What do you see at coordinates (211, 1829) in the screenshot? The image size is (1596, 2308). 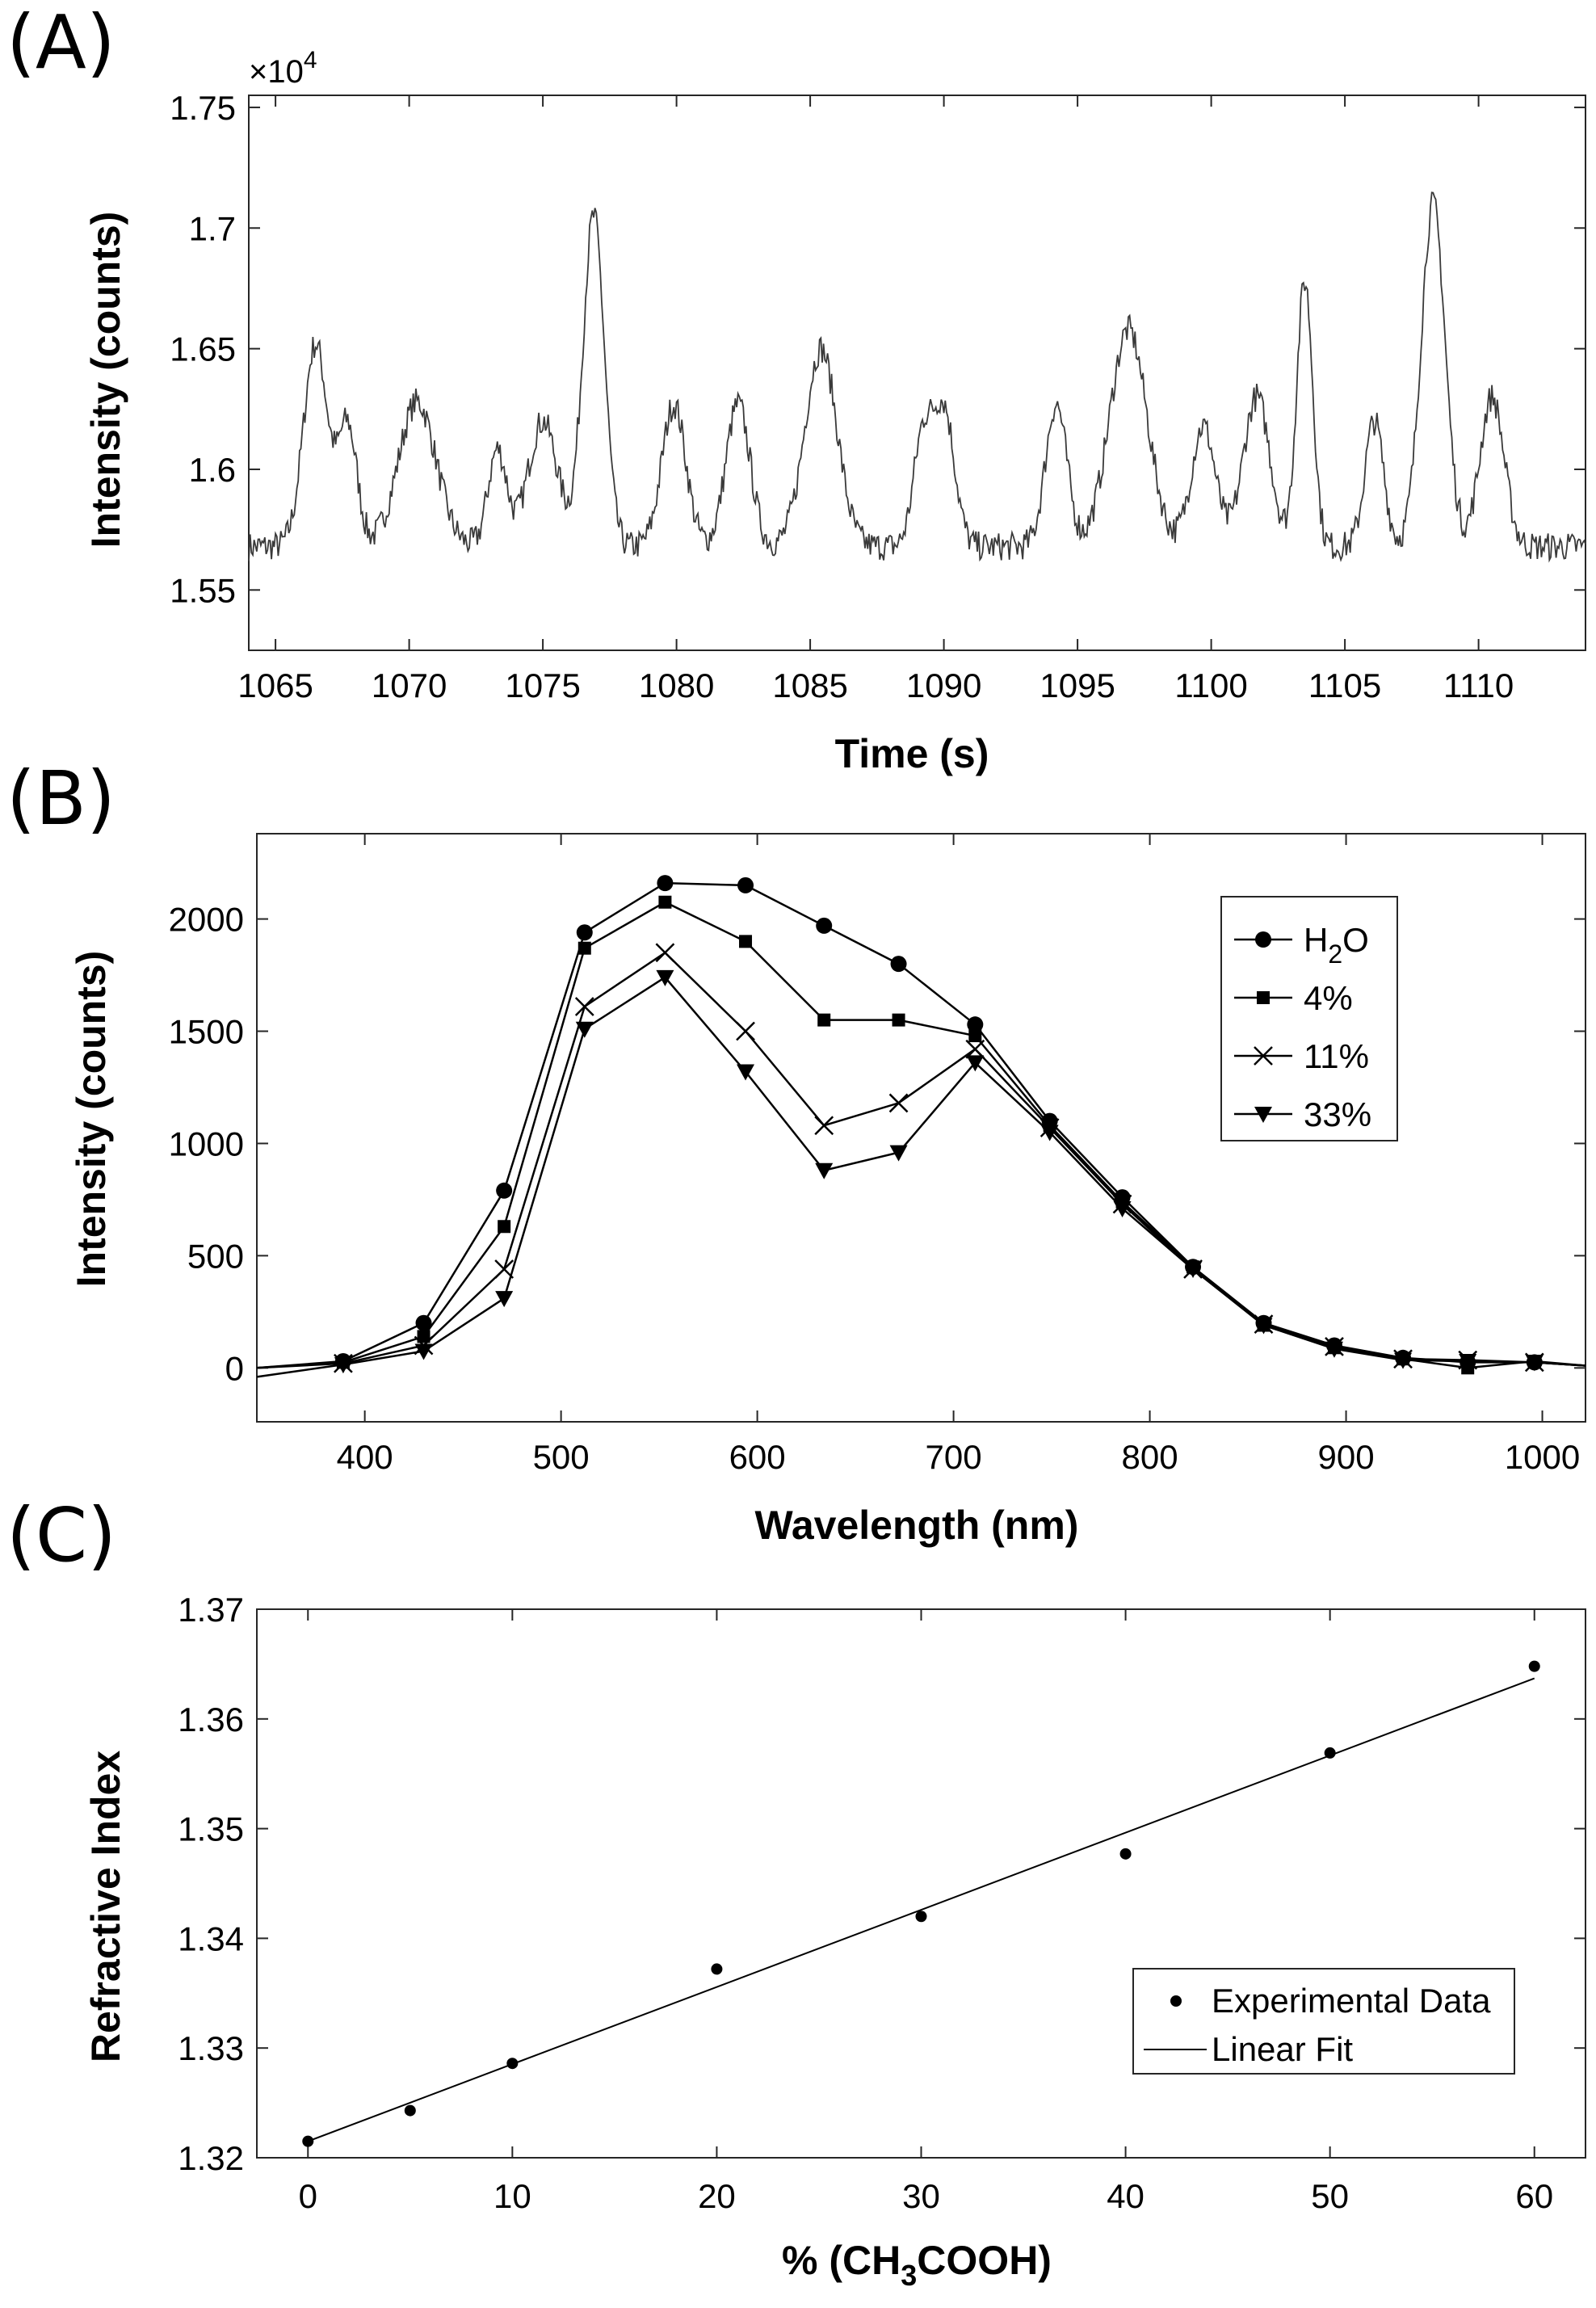 I see `panel-c-y-tick-label: 1.35` at bounding box center [211, 1829].